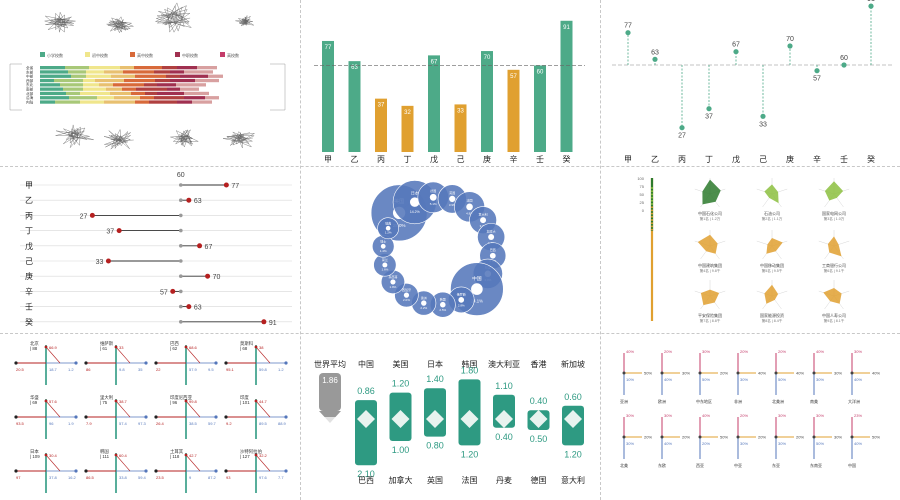  Describe the element at coordinates (328, 96) in the screenshot. I see `bar-甲` at that location.